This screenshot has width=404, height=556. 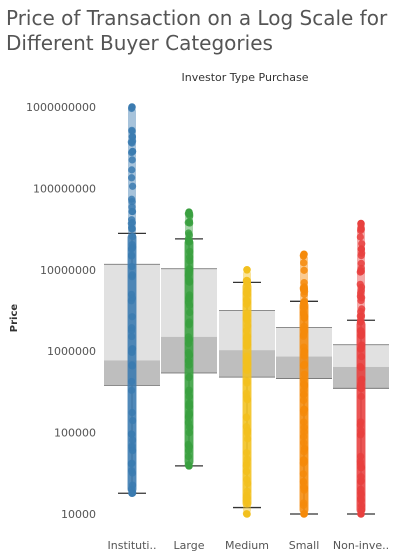 I want to click on x-category-label: Instituti.., so click(x=132, y=545).